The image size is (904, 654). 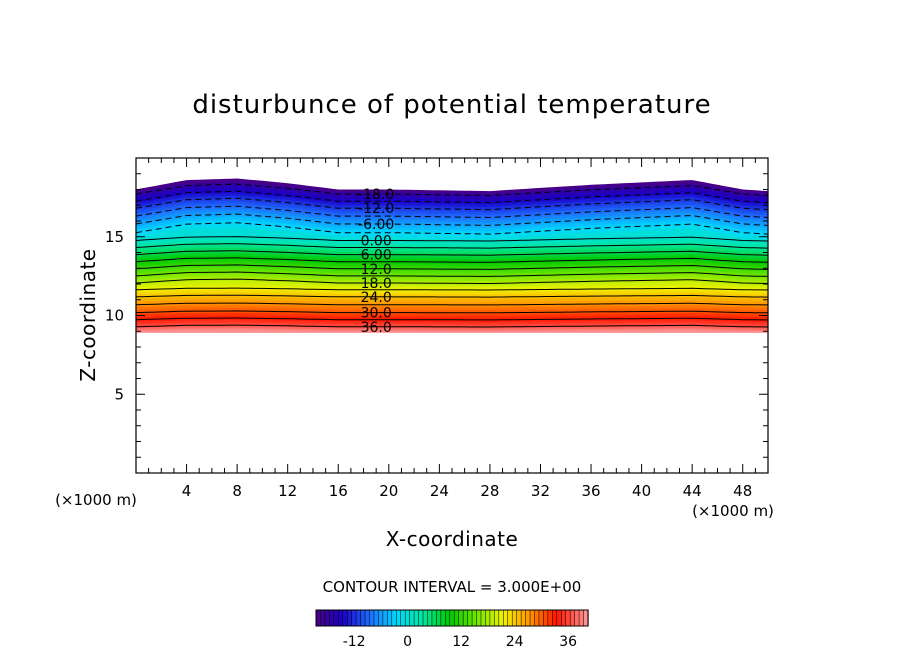 I want to click on contour-interval-label: CONTOUR INTERVAL = 3.000E+00, so click(x=452, y=587).